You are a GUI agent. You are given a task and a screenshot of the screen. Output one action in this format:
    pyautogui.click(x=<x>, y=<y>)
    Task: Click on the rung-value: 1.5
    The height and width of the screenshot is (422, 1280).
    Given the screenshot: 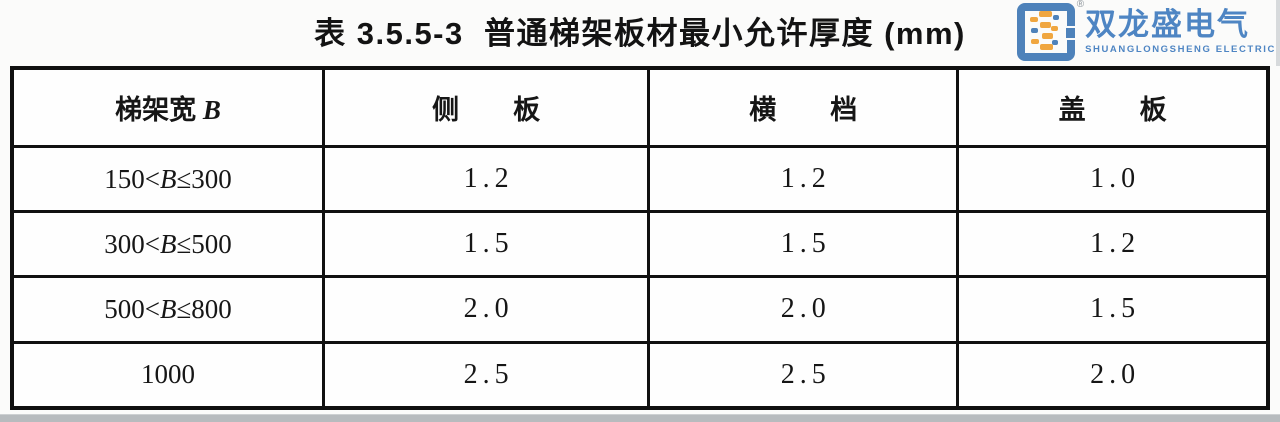 What is the action you would take?
    pyautogui.click(x=803, y=244)
    